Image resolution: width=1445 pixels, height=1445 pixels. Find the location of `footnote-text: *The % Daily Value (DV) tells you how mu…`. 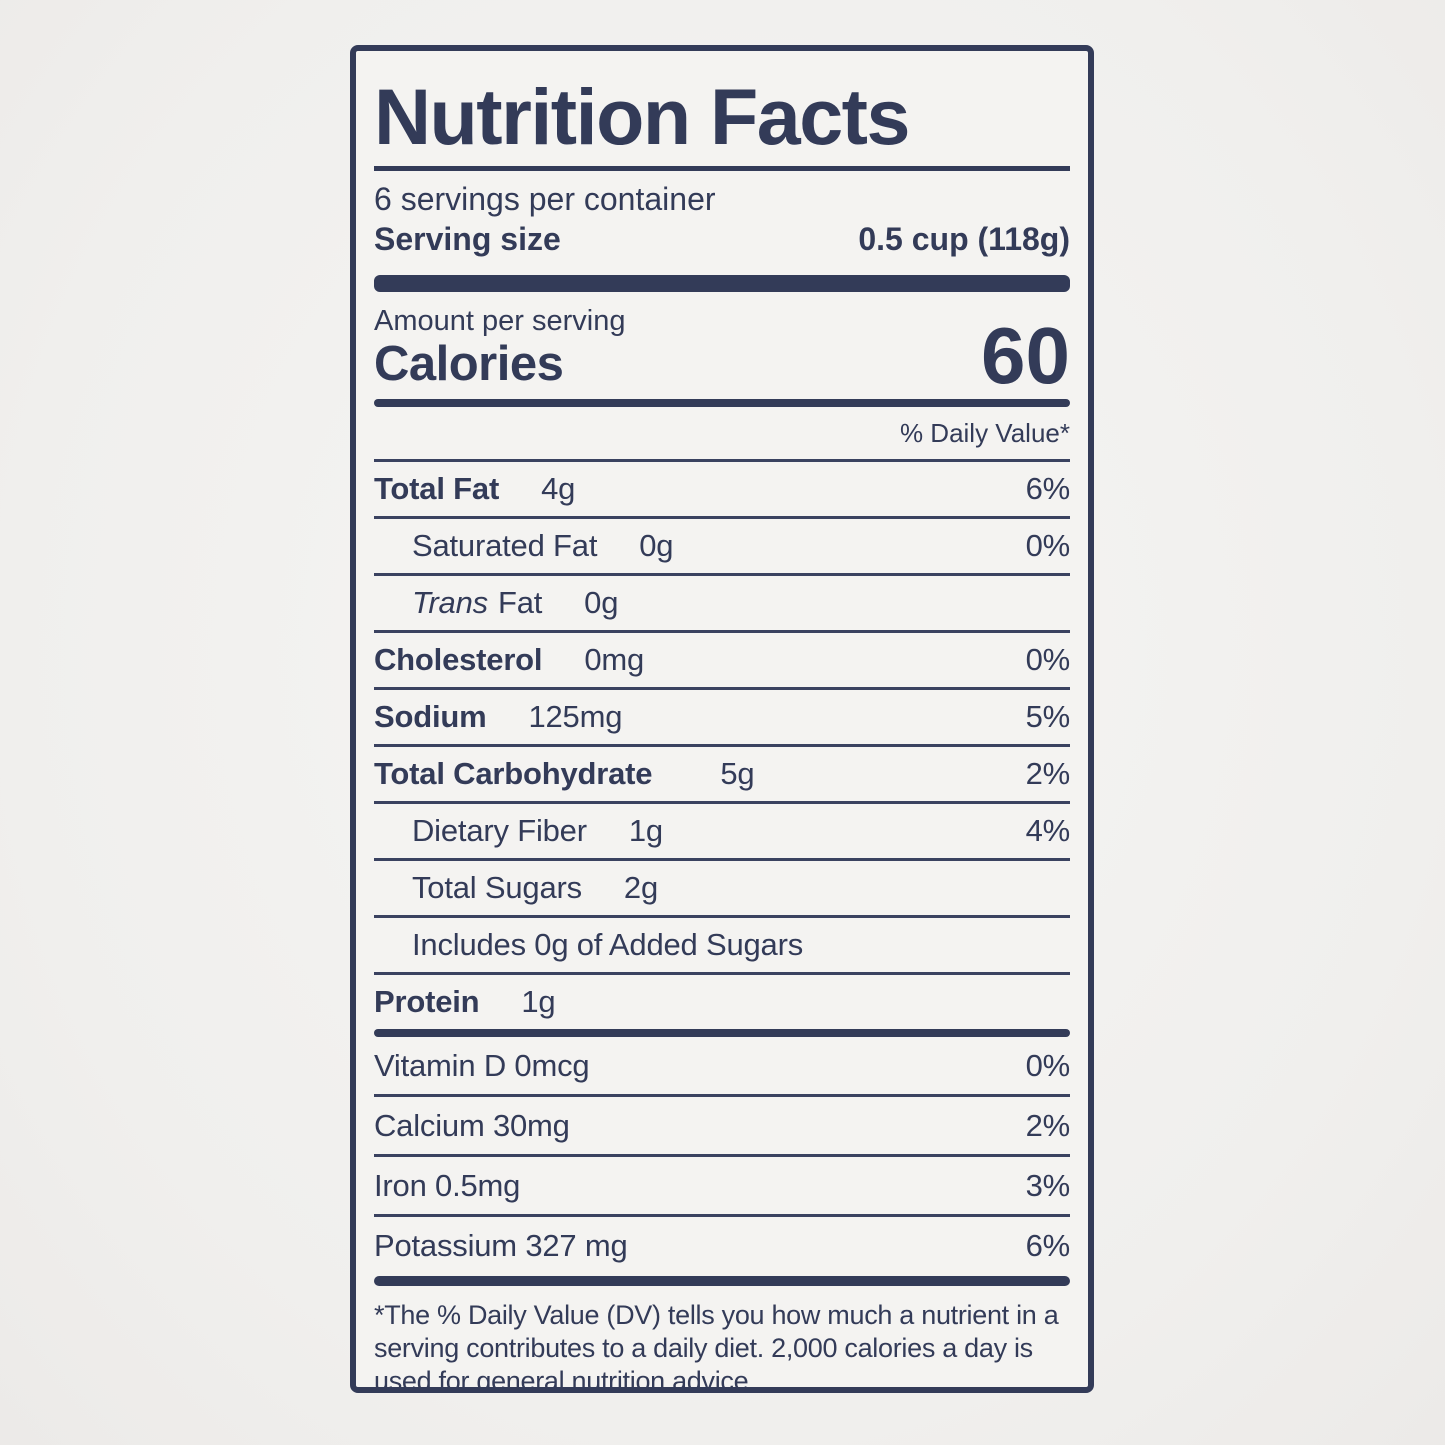

footnote-text: *The % Daily Value (DV) tells you how mu… is located at coordinates (716, 1346).